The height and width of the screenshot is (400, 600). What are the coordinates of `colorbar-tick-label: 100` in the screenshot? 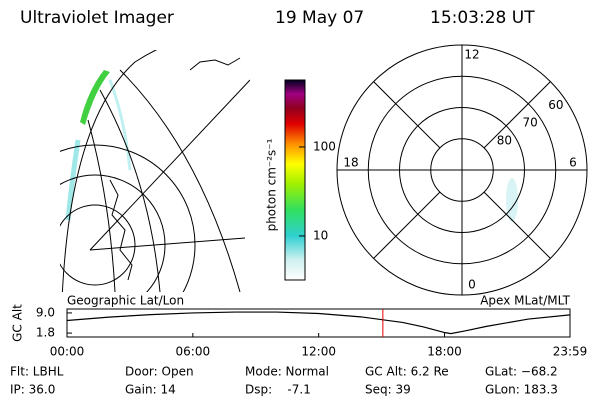 It's located at (324, 146).